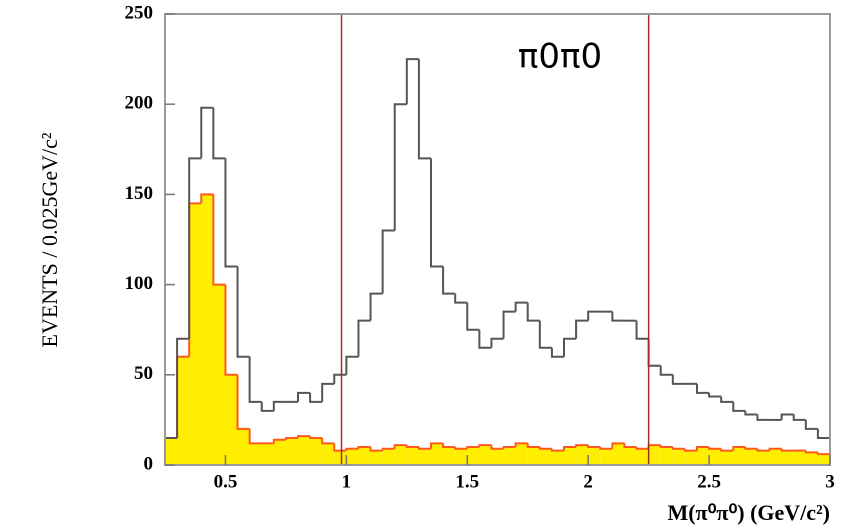  Describe the element at coordinates (149, 463) in the screenshot. I see `y-tick-label: 0` at that location.